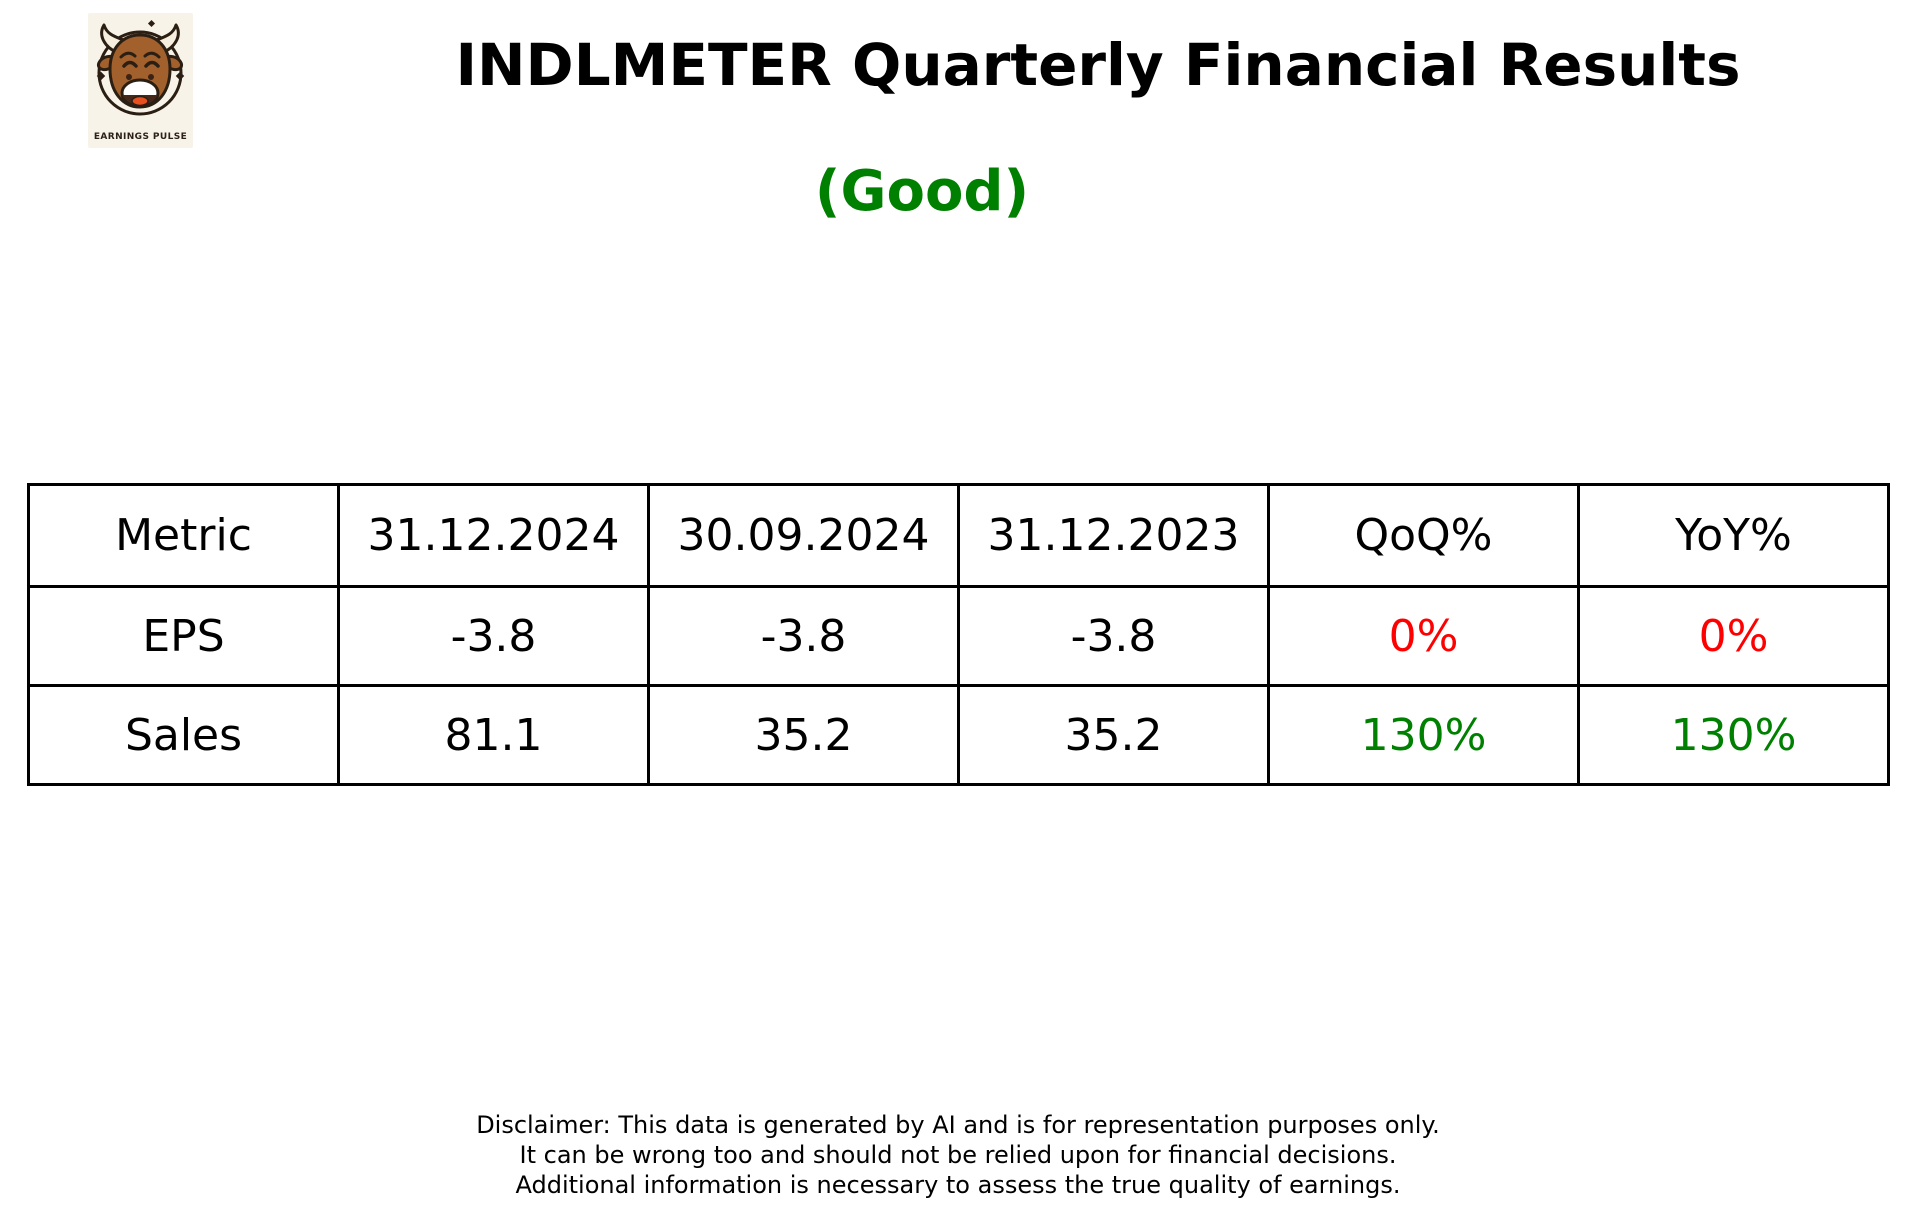 This screenshot has height=1220, width=1919. I want to click on col-header-q-current: 31.12.2024, so click(493, 535).